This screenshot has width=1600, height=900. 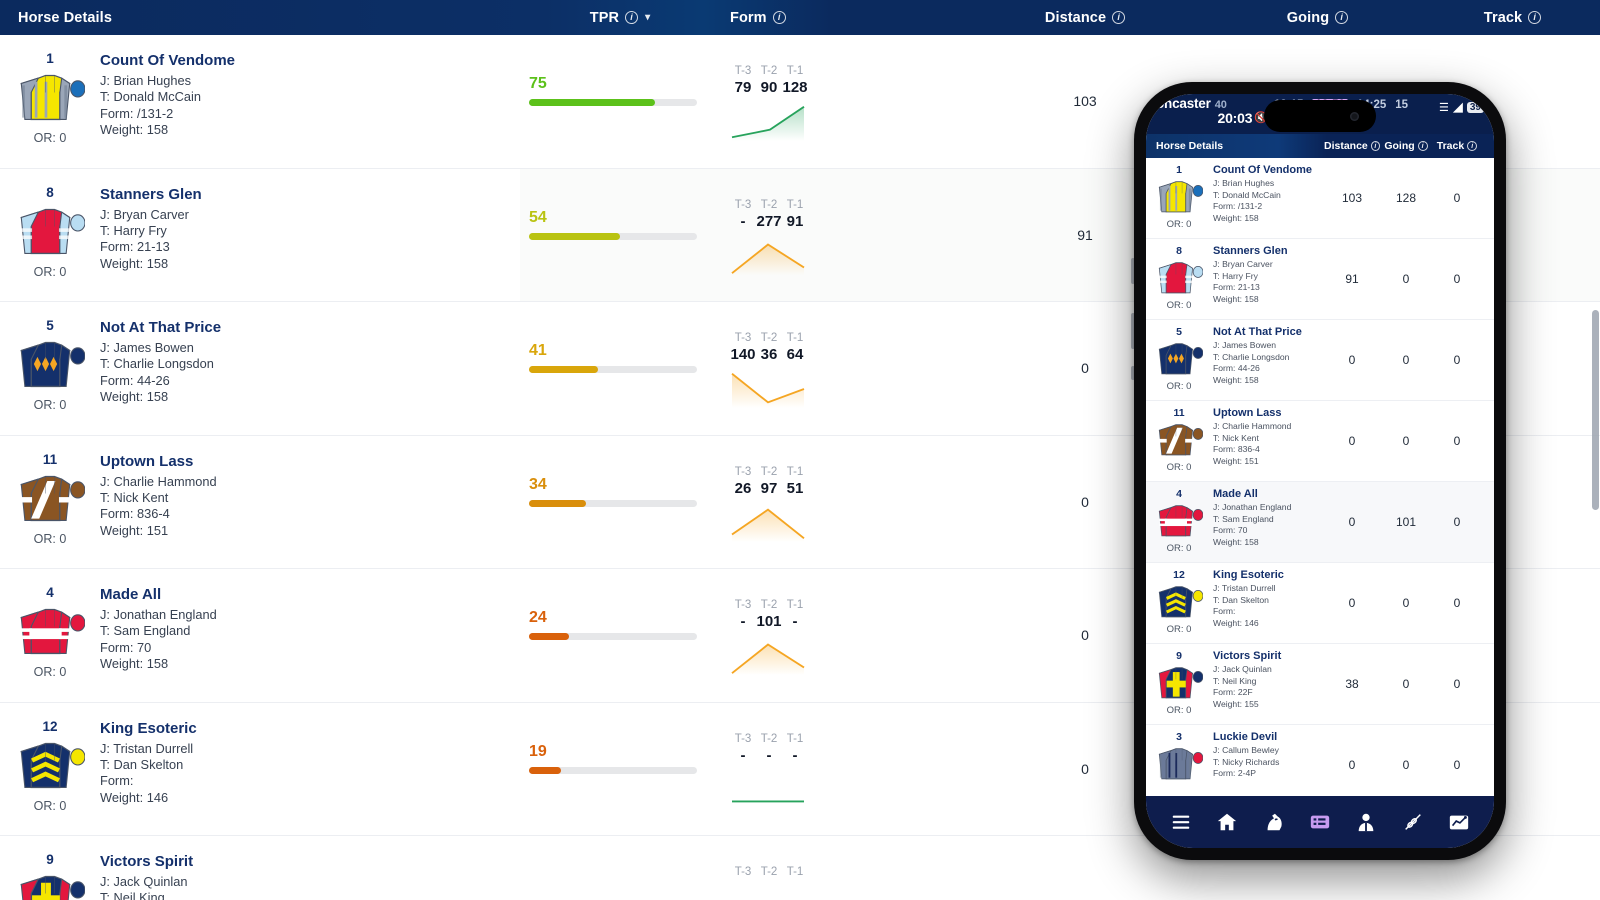 What do you see at coordinates (1085, 18) in the screenshot?
I see `column-header-distance: Distance i` at bounding box center [1085, 18].